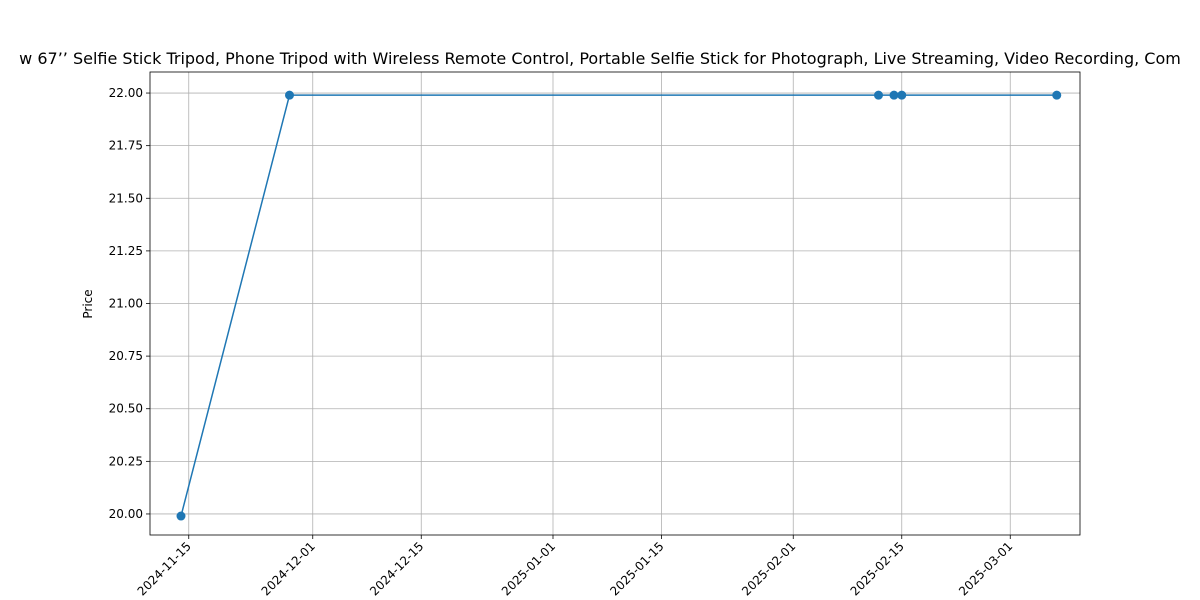  Describe the element at coordinates (126, 461) in the screenshot. I see `y-tick-label: 20.25` at that location.